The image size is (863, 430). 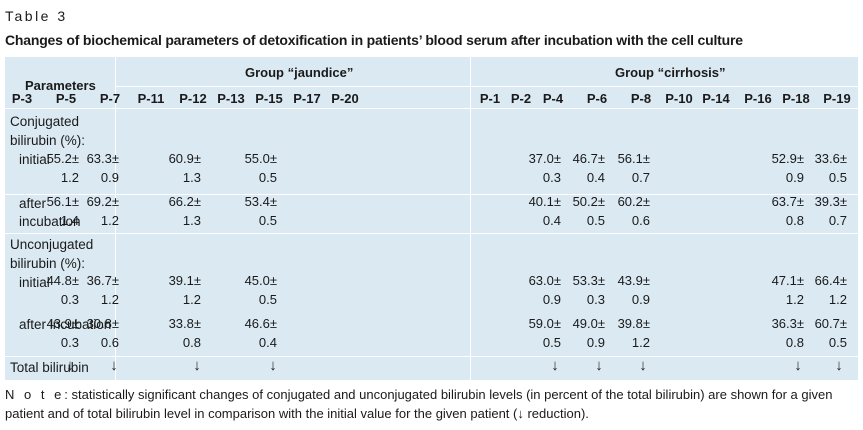 What do you see at coordinates (830, 158) in the screenshot?
I see `cell-mean: 33.6±` at bounding box center [830, 158].